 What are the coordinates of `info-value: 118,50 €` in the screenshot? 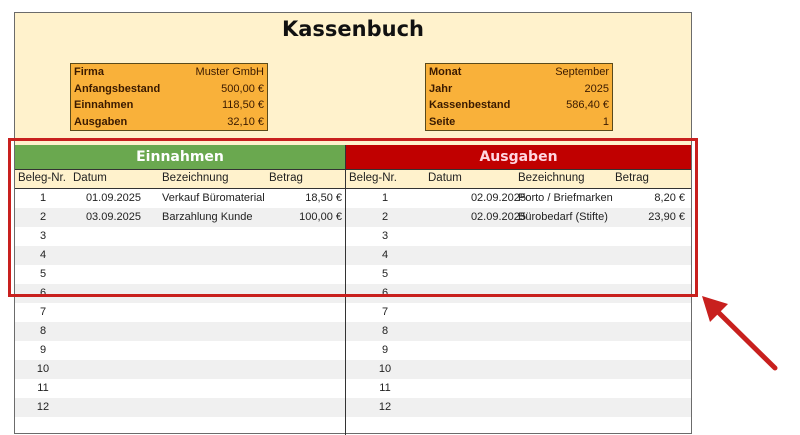 It's located at (242, 105).